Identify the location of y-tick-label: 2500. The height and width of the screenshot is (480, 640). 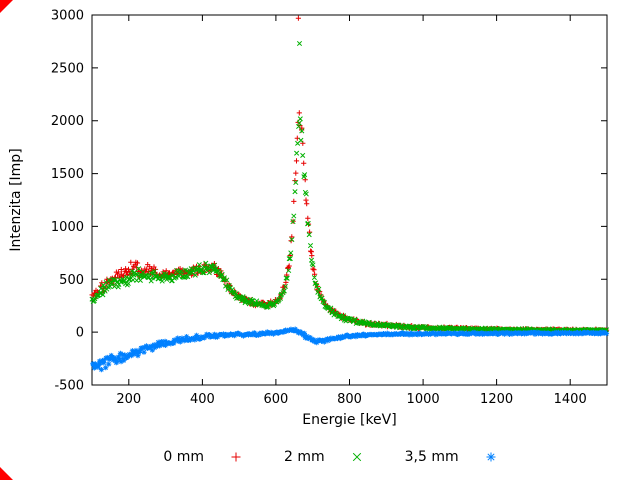
(67, 68).